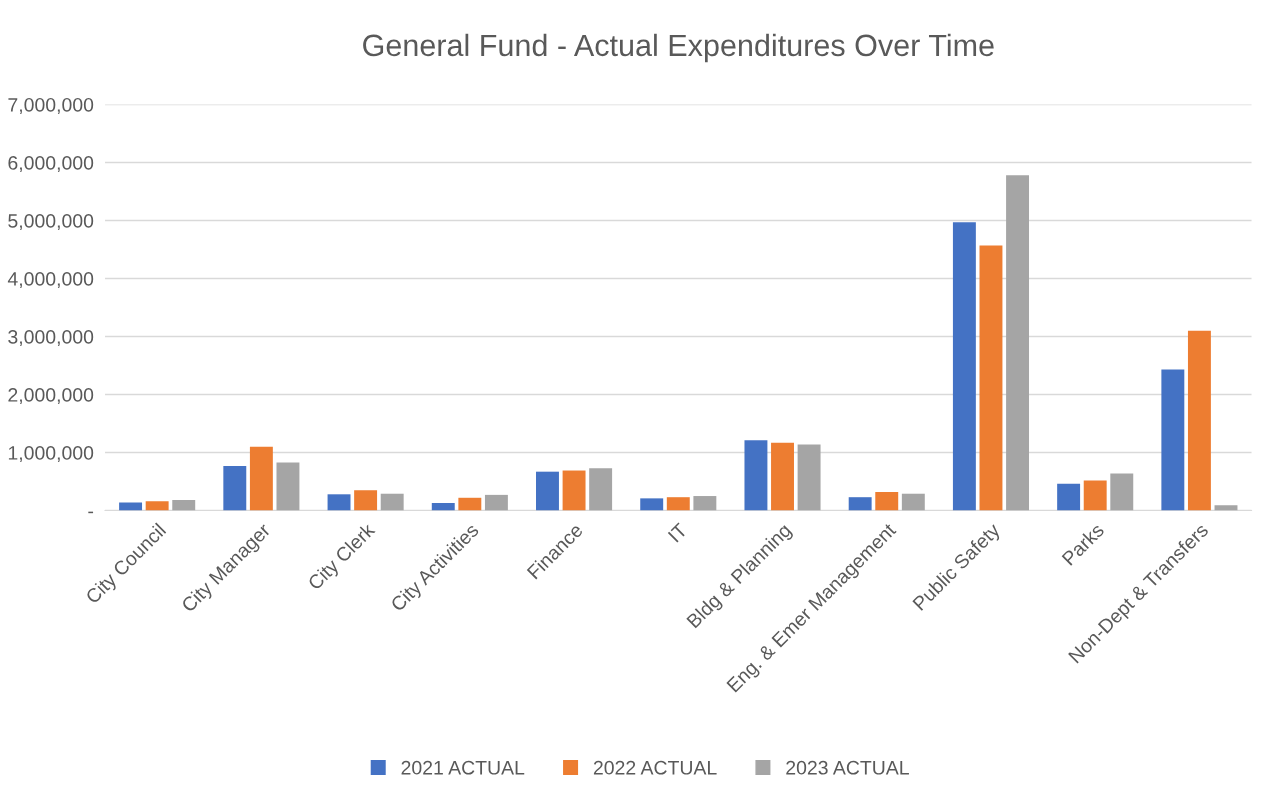  I want to click on x-tick-label: IT, so click(677, 532).